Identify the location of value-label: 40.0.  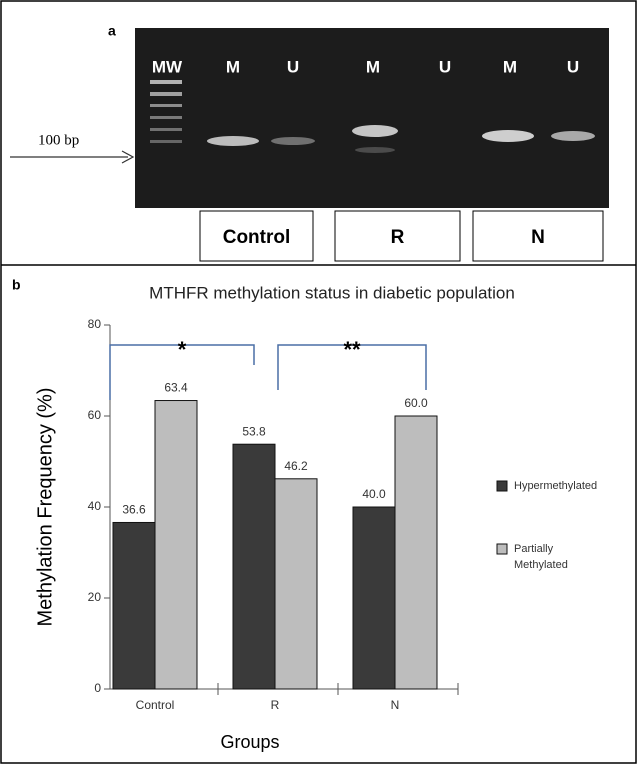
(374, 494).